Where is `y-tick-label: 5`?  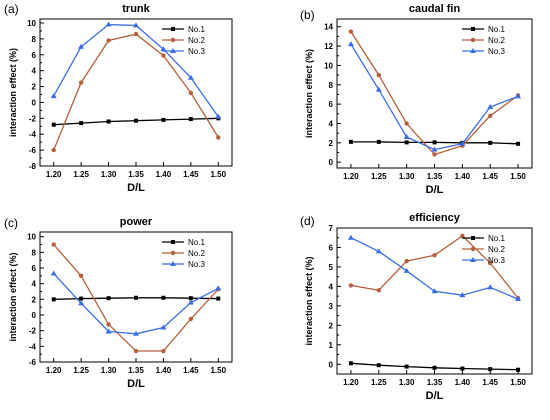
y-tick-label: 5 is located at coordinates (331, 267).